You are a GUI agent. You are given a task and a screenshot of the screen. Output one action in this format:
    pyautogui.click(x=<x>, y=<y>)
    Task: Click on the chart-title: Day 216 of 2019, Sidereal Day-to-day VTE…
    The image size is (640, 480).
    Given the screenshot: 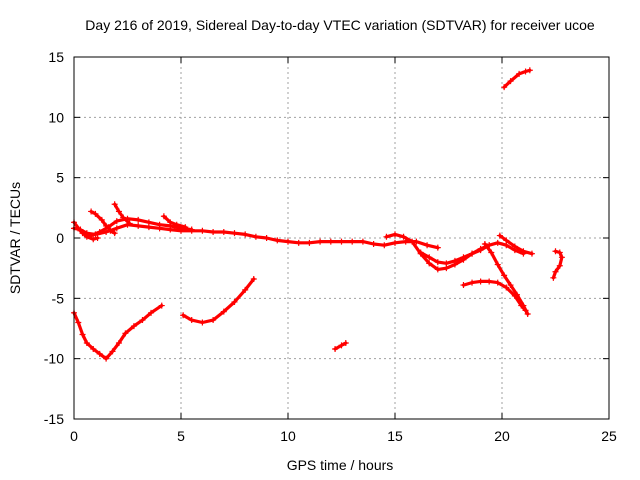 What is the action you would take?
    pyautogui.click(x=340, y=25)
    